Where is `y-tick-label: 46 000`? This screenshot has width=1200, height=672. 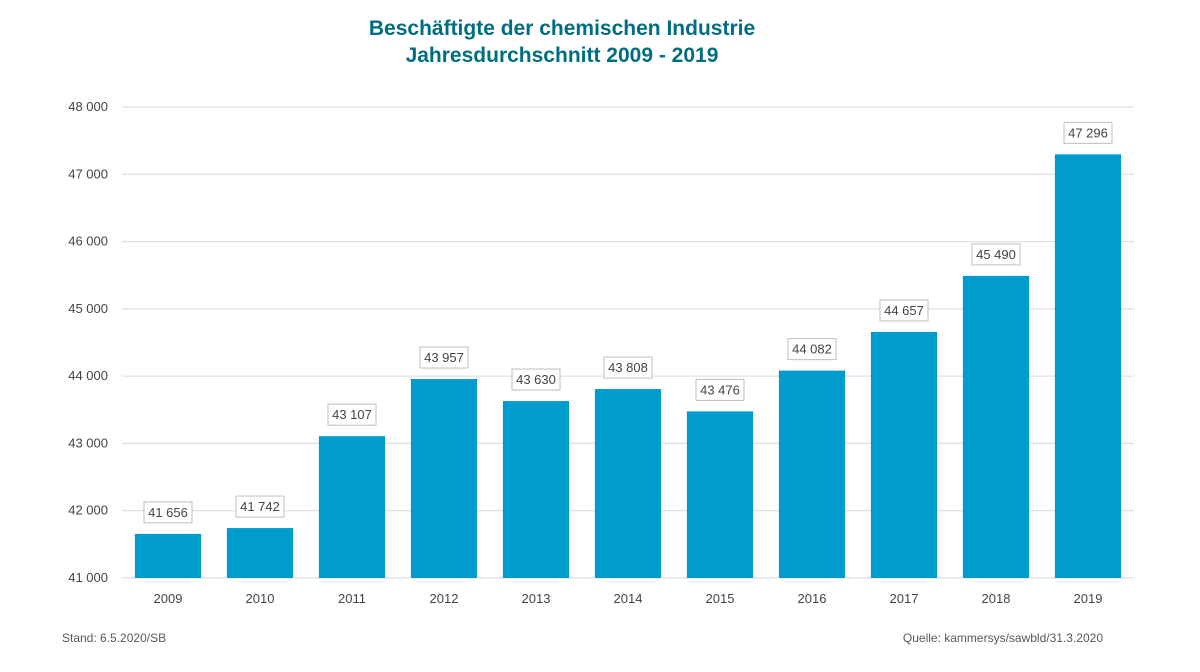
y-tick-label: 46 000 is located at coordinates (88, 241).